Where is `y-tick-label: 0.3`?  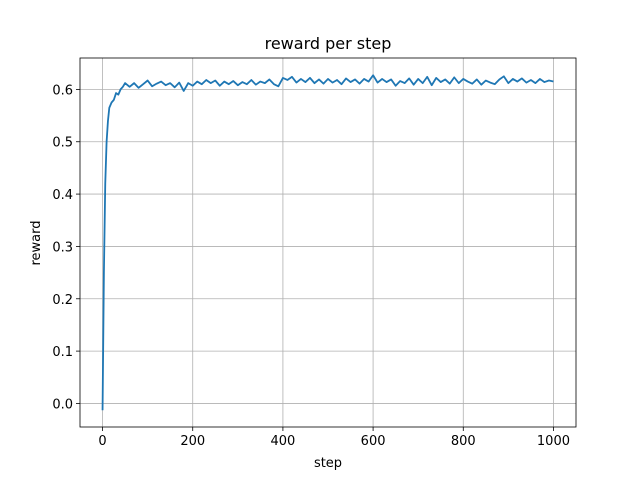
y-tick-label: 0.3 is located at coordinates (62, 247).